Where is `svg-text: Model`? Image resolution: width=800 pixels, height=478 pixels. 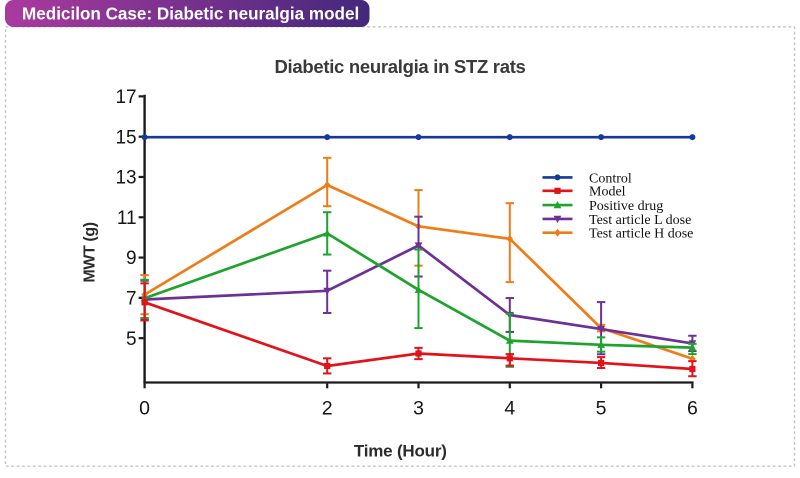 svg-text: Model is located at coordinates (607, 192).